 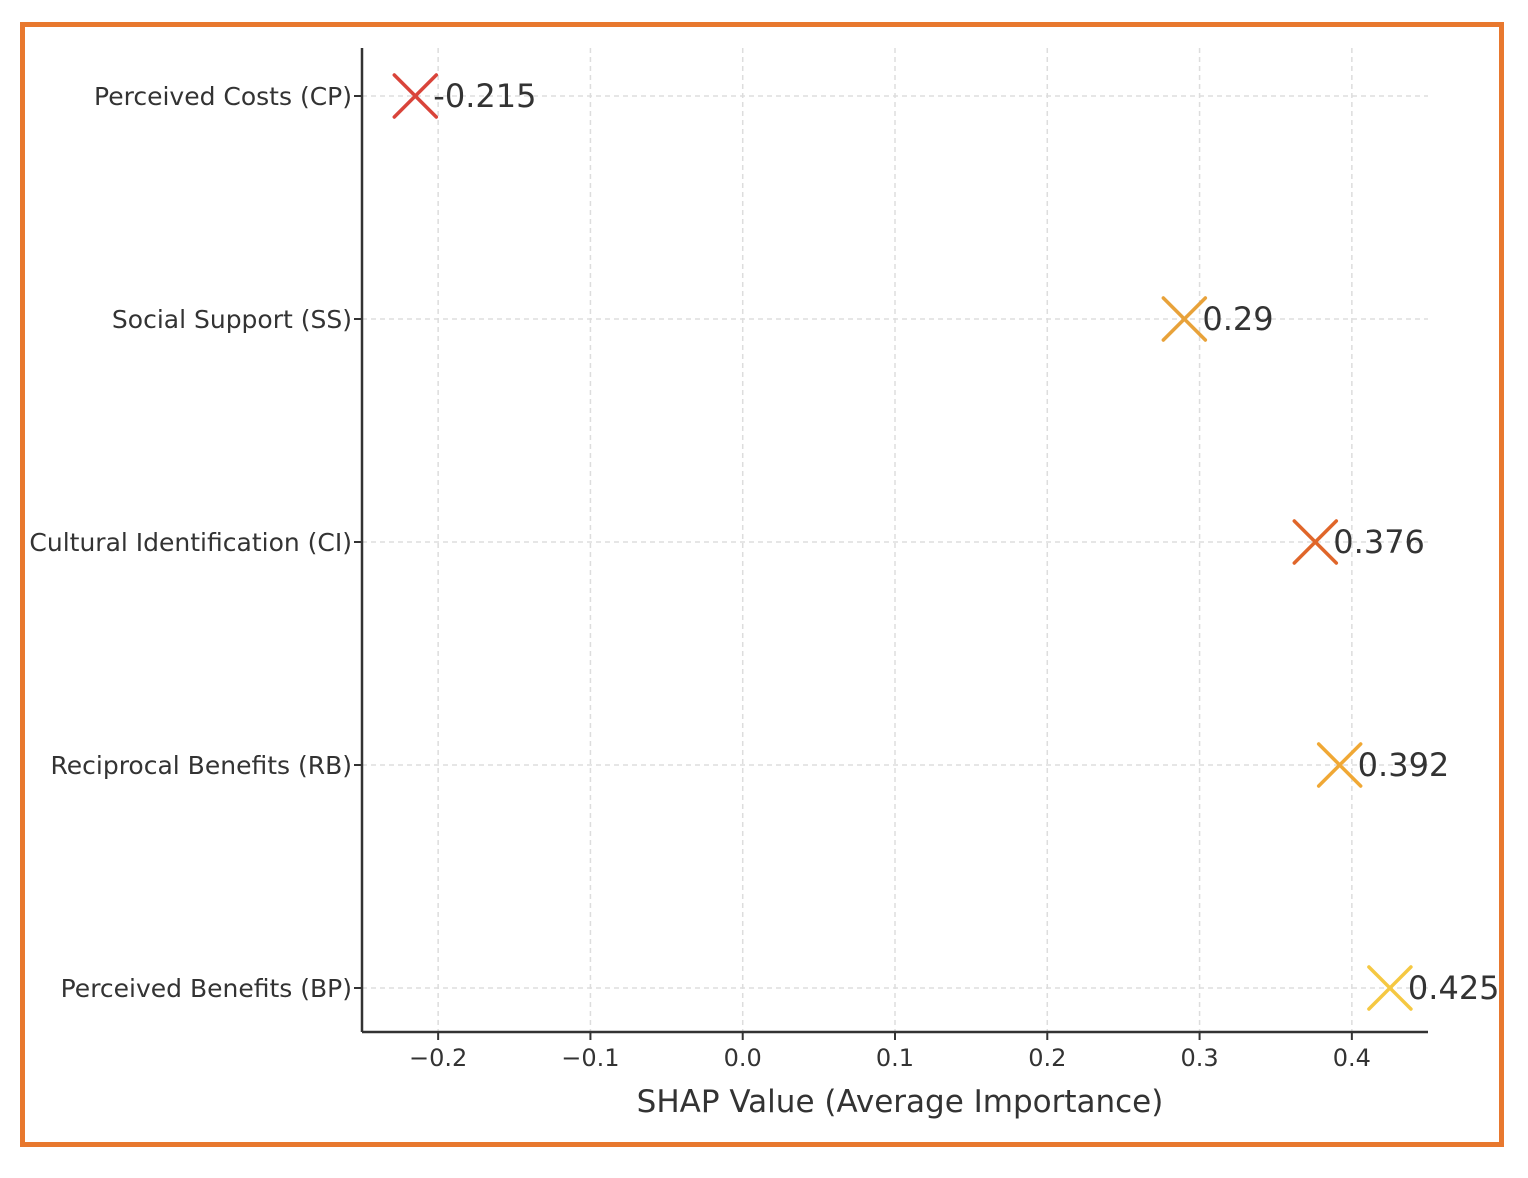 What do you see at coordinates (900, 1102) in the screenshot?
I see `x-axis-title: SHAP Value (Average Importance)` at bounding box center [900, 1102].